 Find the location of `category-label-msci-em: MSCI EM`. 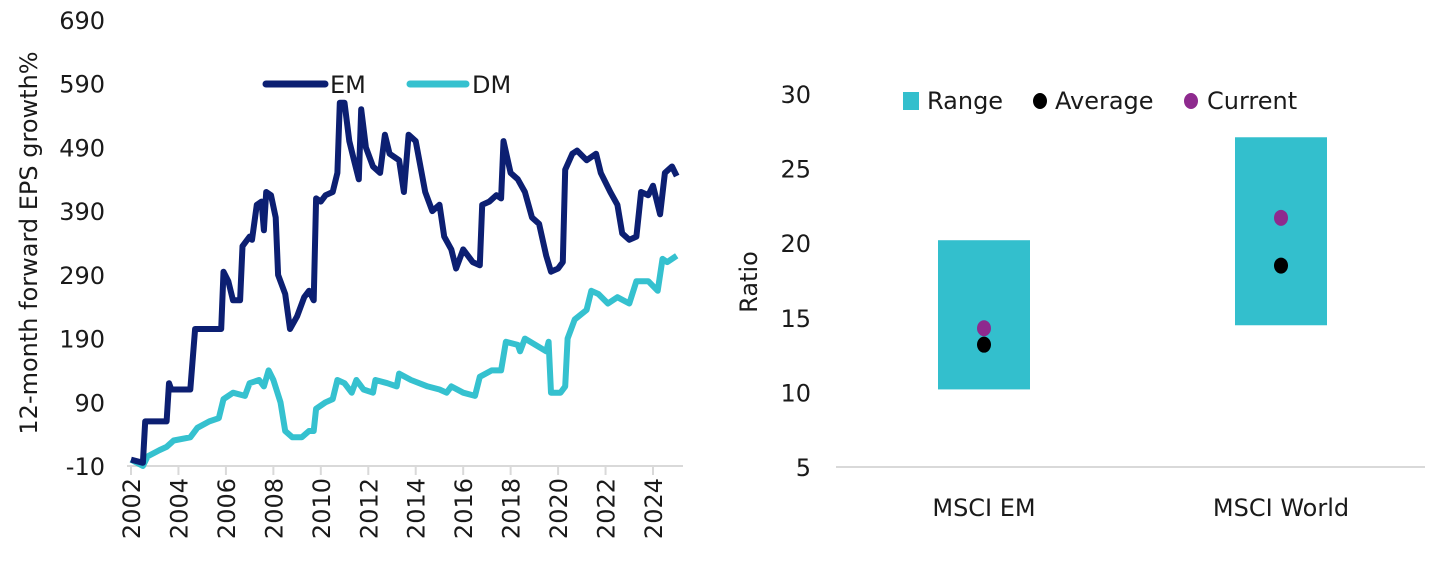

category-label-msci-em: MSCI EM is located at coordinates (983, 508).